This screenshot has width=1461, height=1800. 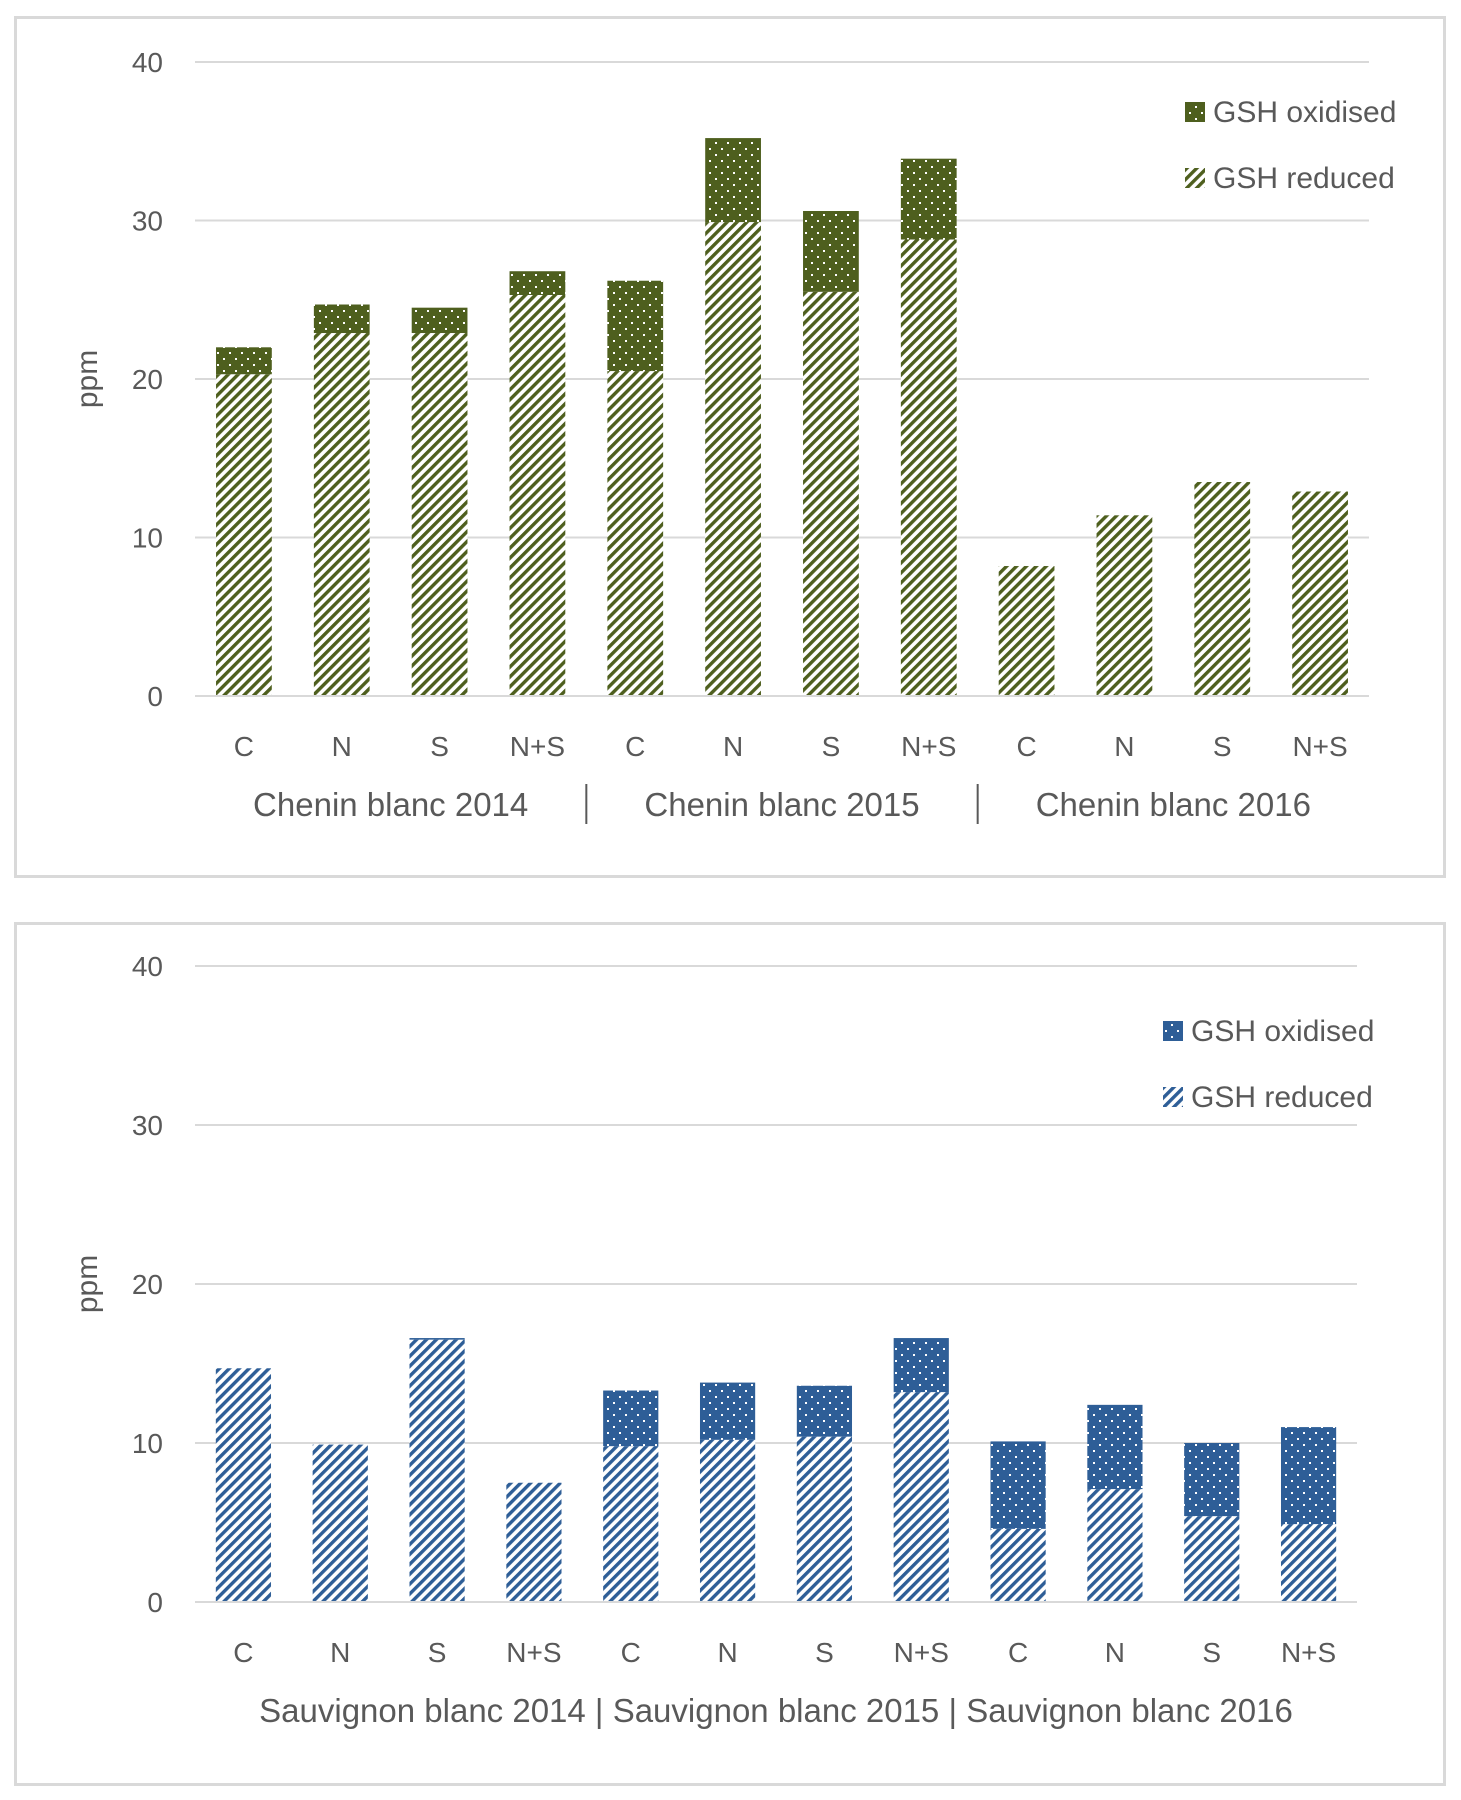 What do you see at coordinates (390, 804) in the screenshot?
I see `group-label: Chenin blanc 2014` at bounding box center [390, 804].